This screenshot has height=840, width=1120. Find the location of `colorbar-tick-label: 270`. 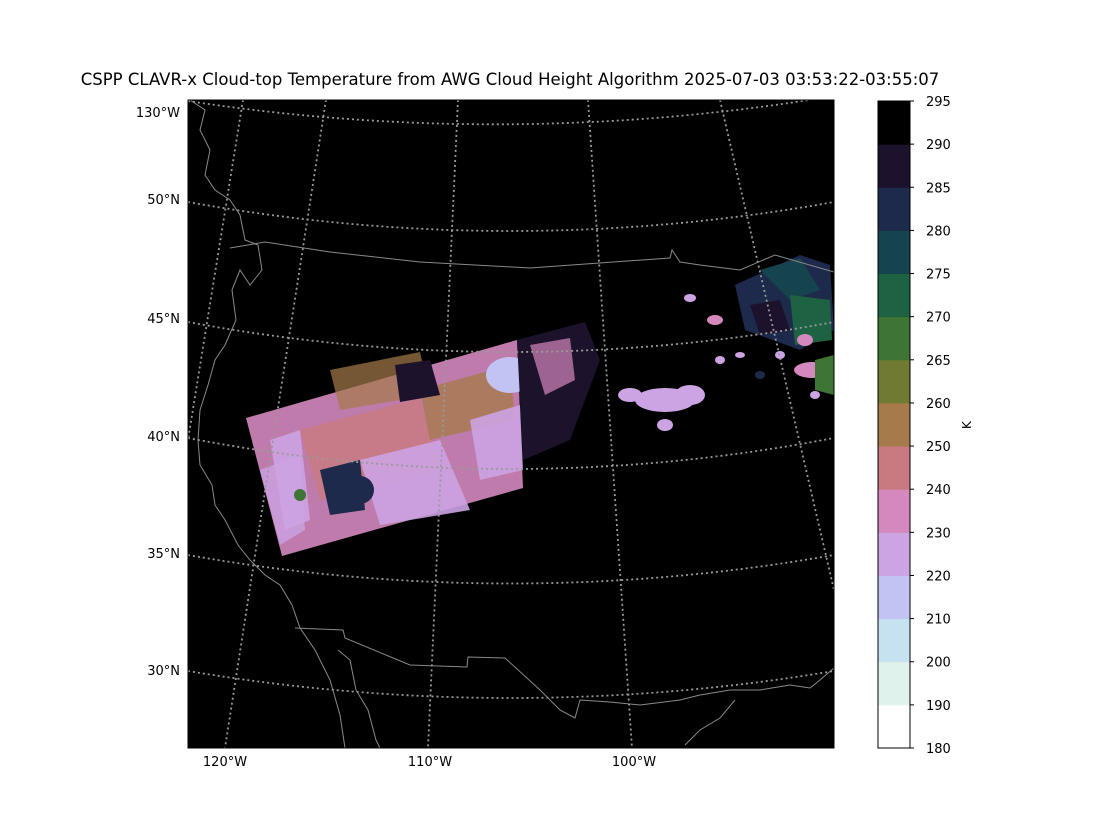

colorbar-tick-label: 270 is located at coordinates (938, 318).